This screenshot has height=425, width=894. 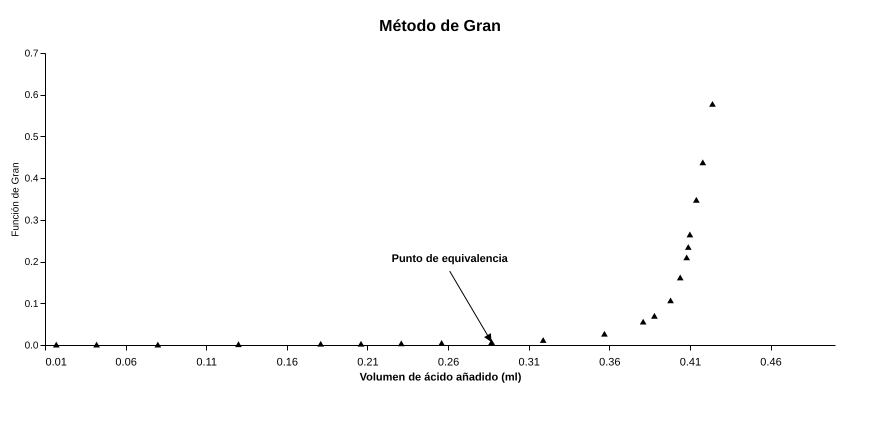 I want to click on y-axis-title: Función de Gran, so click(x=16, y=199).